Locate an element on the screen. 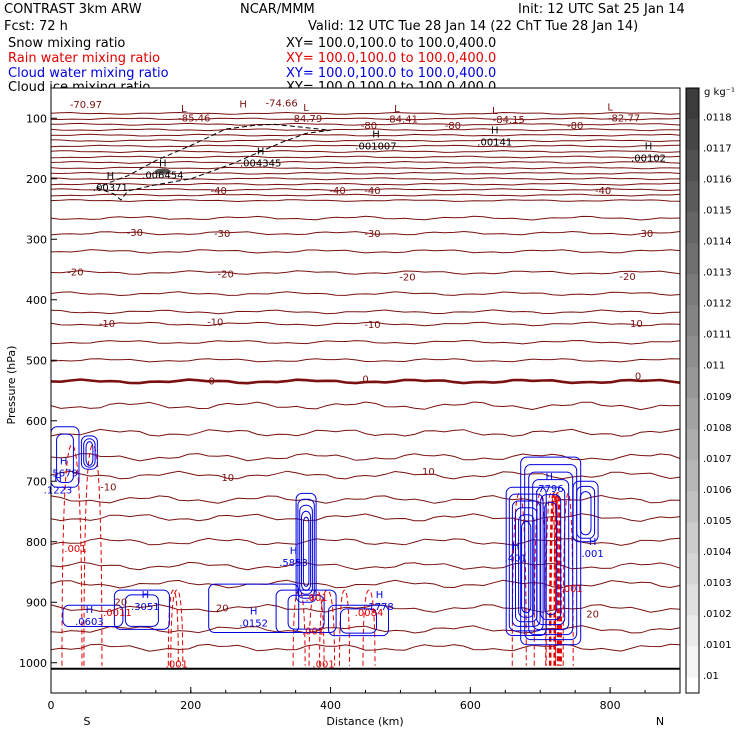  colorbar-label: .01 is located at coordinates (711, 676).